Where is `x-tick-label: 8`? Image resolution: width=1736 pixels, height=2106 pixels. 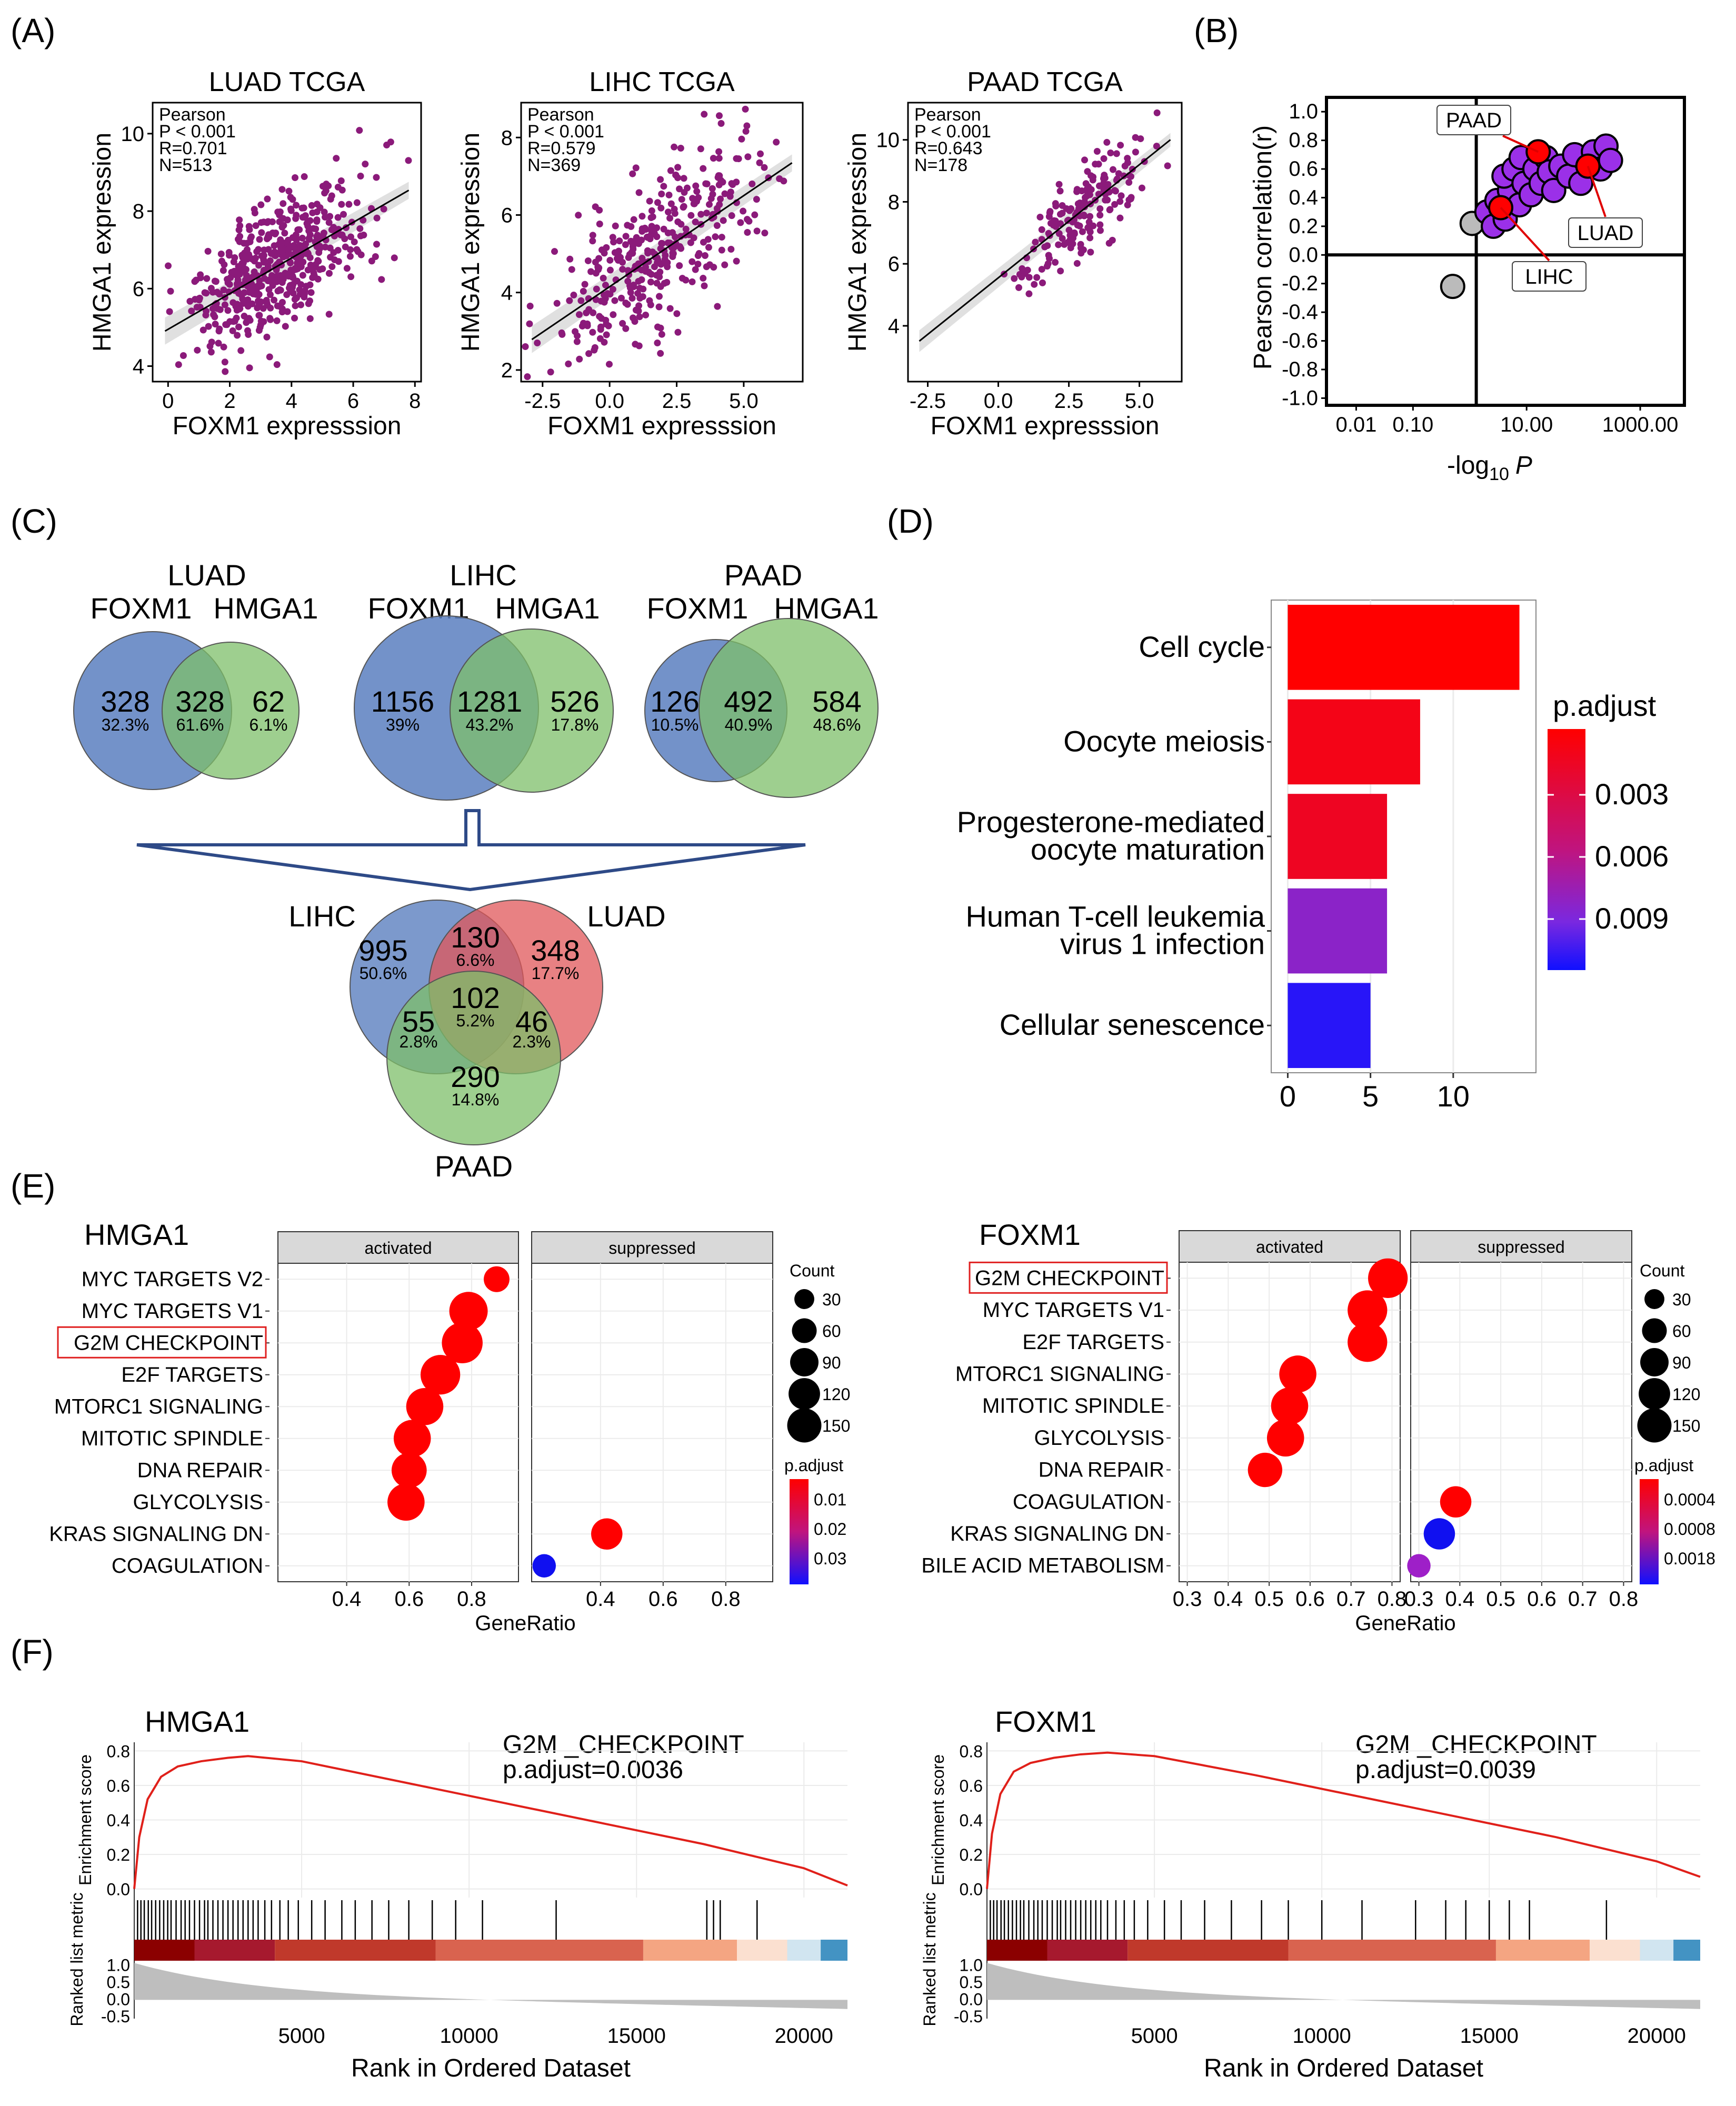 x-tick-label: 8 is located at coordinates (415, 402).